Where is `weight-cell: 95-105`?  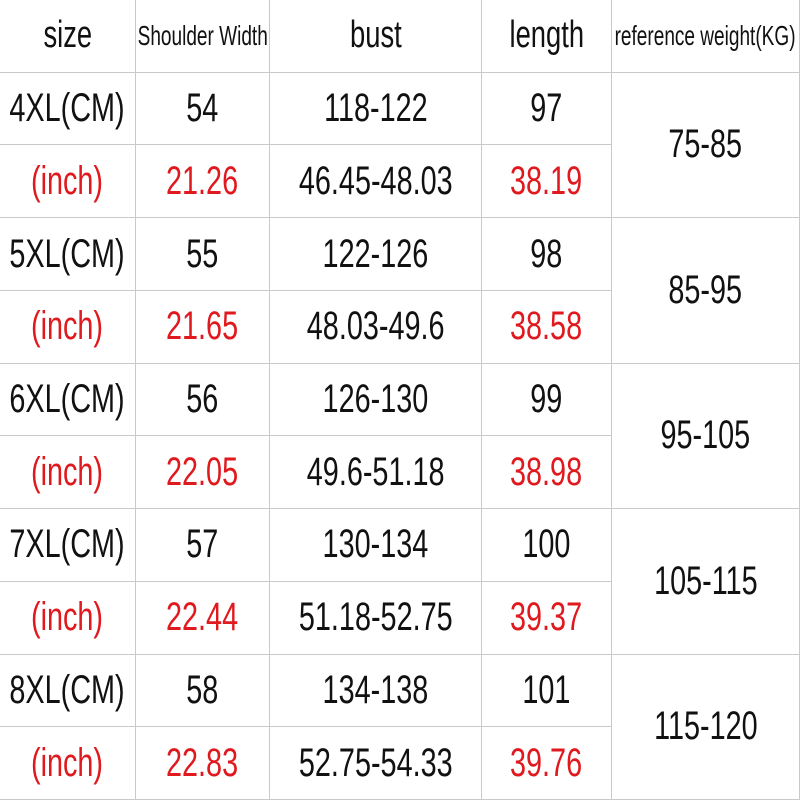
weight-cell: 95-105 is located at coordinates (706, 436).